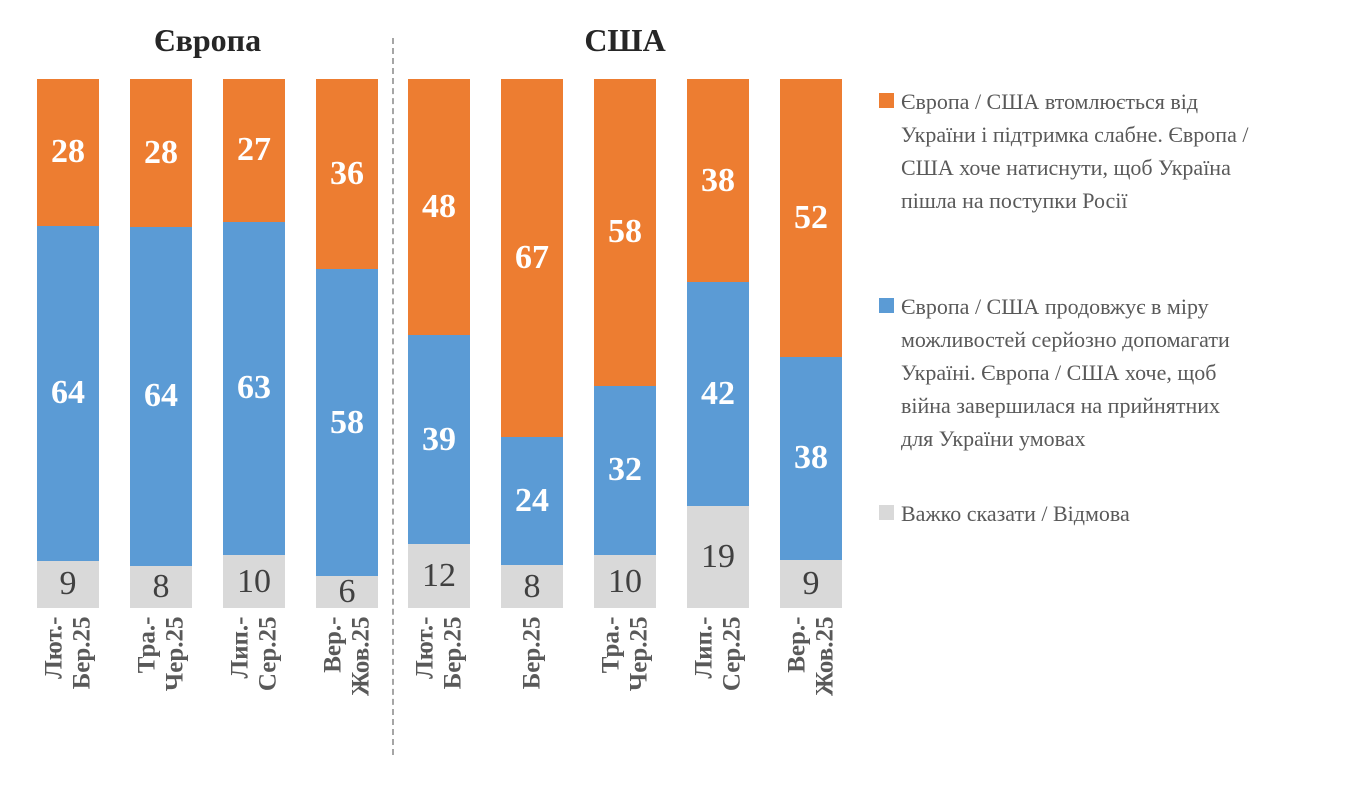 Image resolution: width=1366 pixels, height=790 pixels. I want to click on legend-item-hard-to-say: Важко сказати / Відмова, so click(1122, 513).